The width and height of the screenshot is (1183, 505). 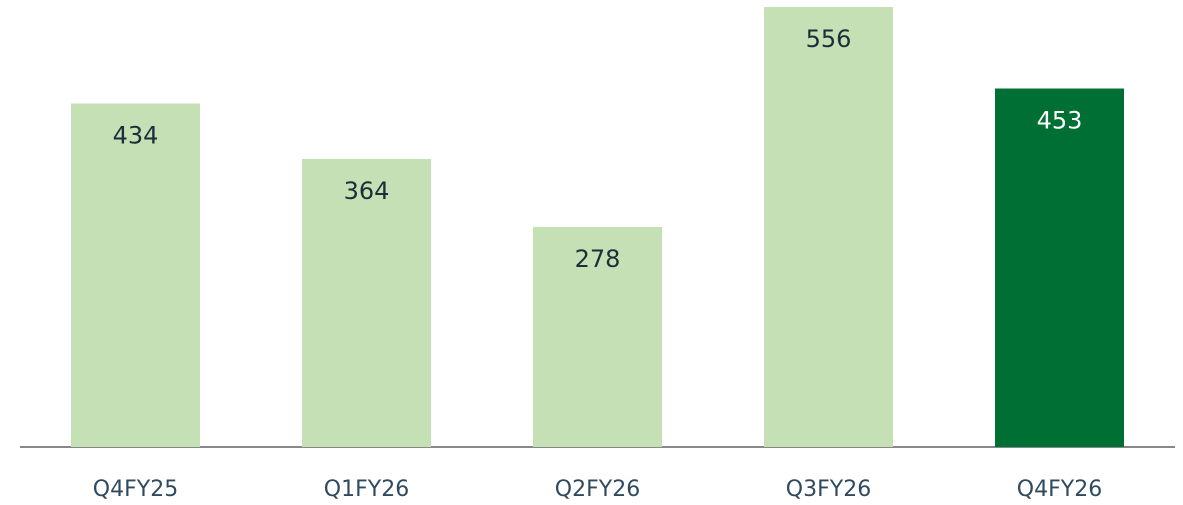 What do you see at coordinates (135, 489) in the screenshot?
I see `x-tick-label: Q4FY25` at bounding box center [135, 489].